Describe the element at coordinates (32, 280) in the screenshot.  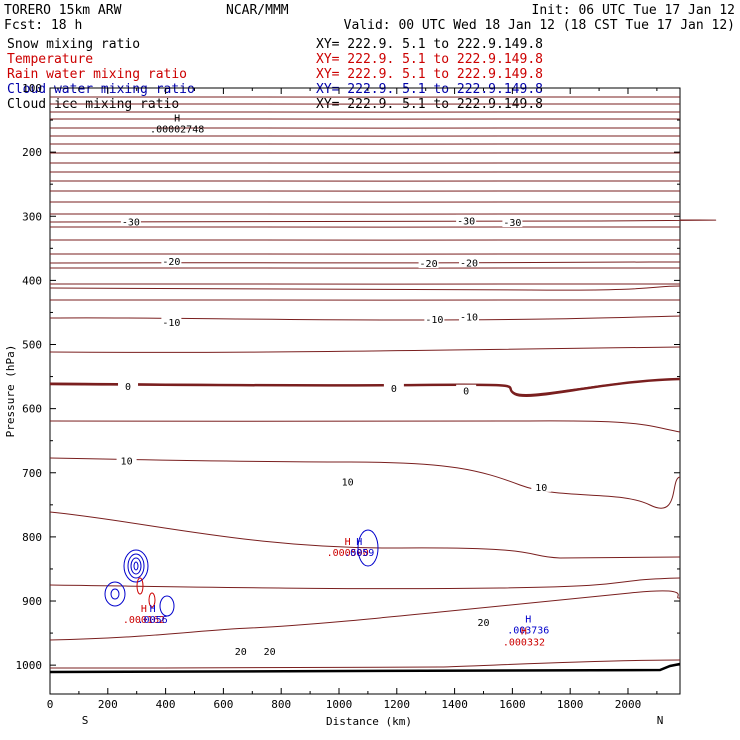
I see `y-tick-label: 400` at that location.